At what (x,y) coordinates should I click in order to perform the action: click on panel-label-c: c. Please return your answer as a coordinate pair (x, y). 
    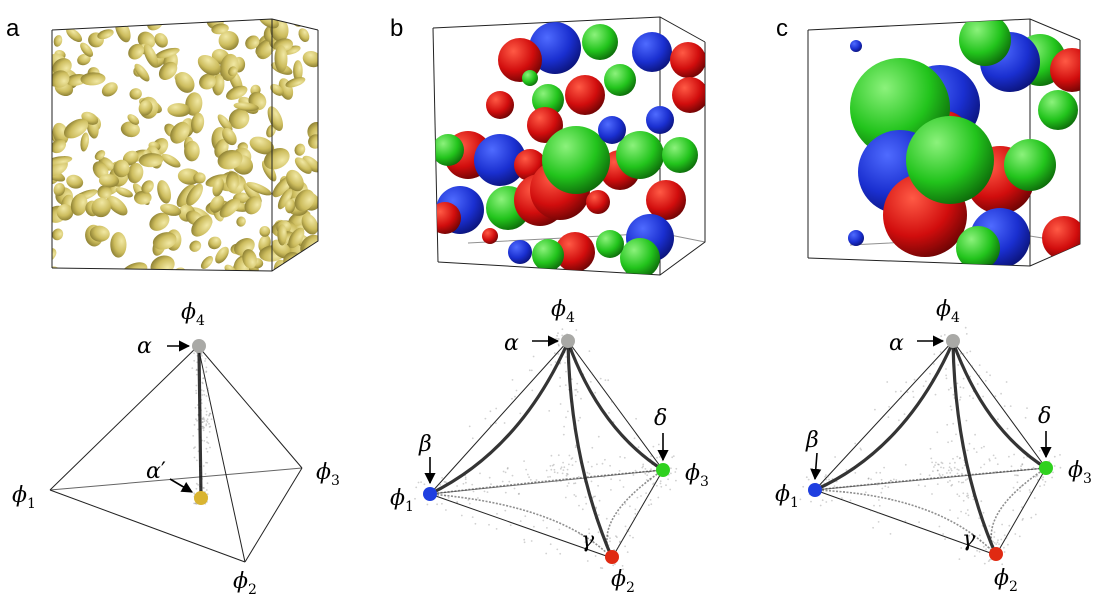
    Looking at the image, I should click on (782, 28).